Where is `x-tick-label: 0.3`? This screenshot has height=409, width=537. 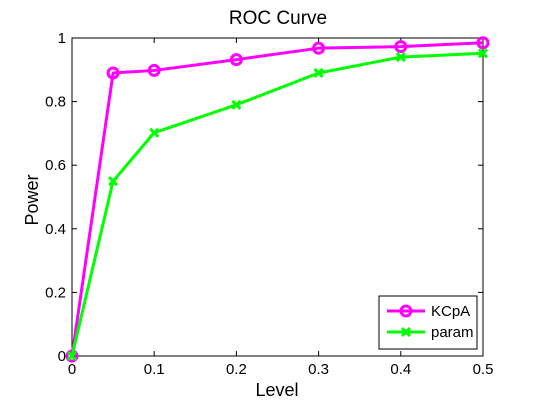 x-tick-label: 0.3 is located at coordinates (318, 369).